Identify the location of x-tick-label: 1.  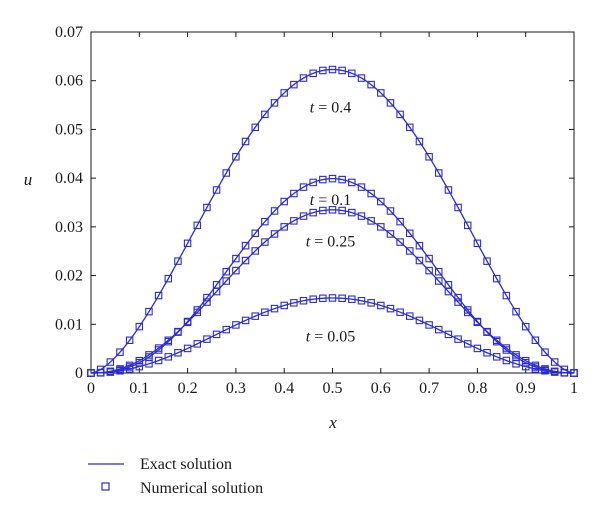
(574, 388).